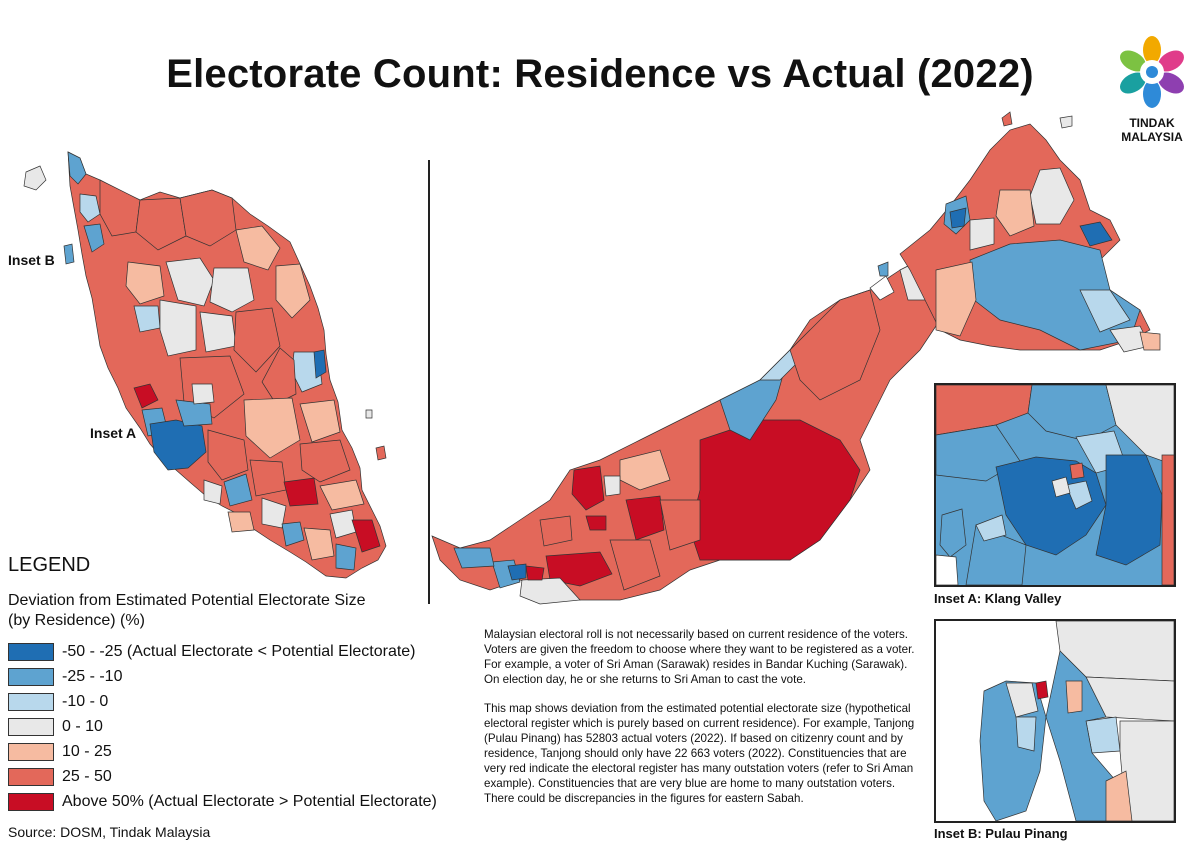  Describe the element at coordinates (1152, 72) in the screenshot. I see `tindak-malaysia-flower-icon` at that location.